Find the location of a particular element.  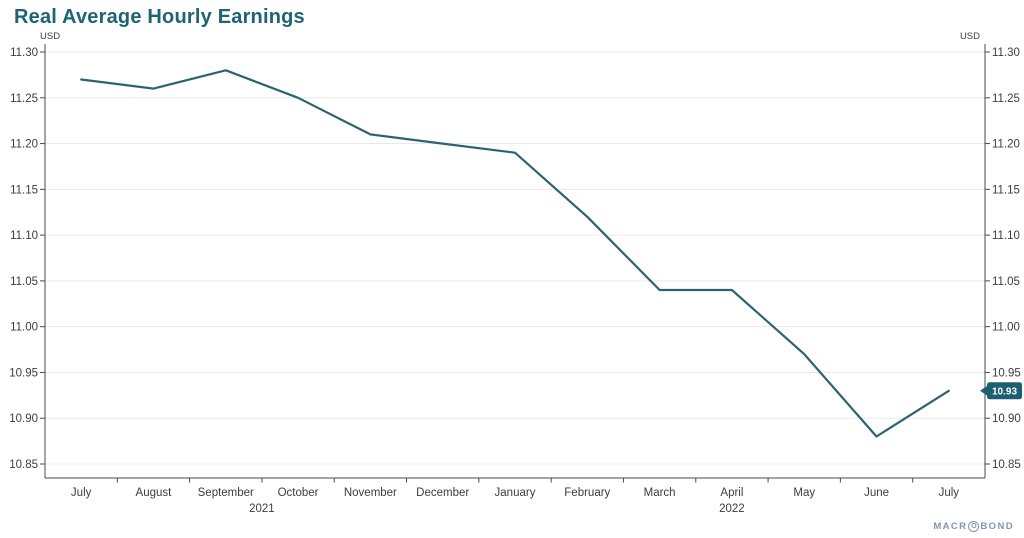

y-axis-label-left: 11.10 is located at coordinates (24, 236).